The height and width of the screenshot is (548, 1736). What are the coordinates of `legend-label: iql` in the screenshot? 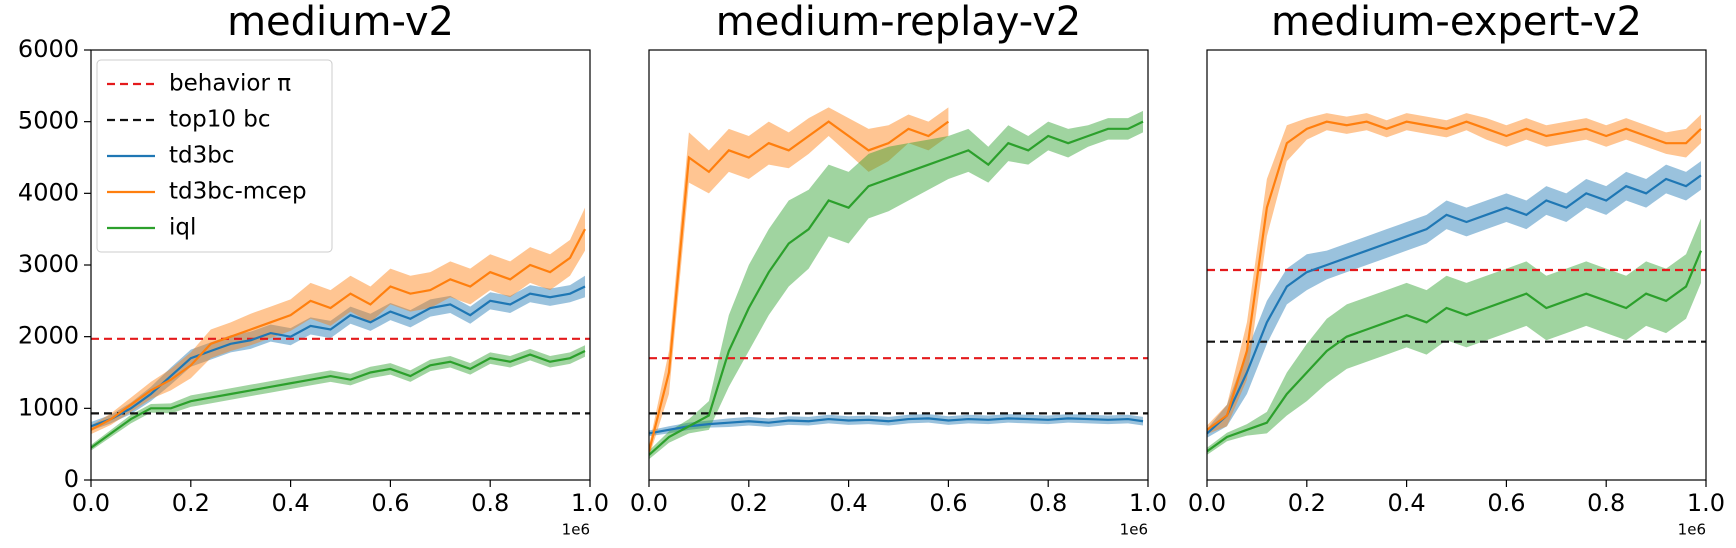 It's located at (182, 228).